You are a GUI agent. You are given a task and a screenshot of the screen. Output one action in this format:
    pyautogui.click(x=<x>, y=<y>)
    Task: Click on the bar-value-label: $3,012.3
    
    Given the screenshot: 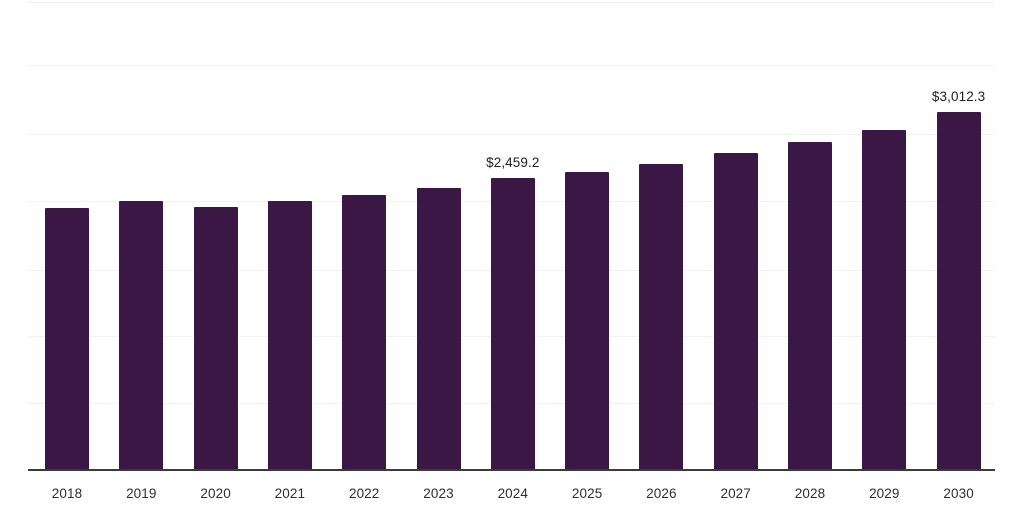 What is the action you would take?
    pyautogui.click(x=958, y=96)
    